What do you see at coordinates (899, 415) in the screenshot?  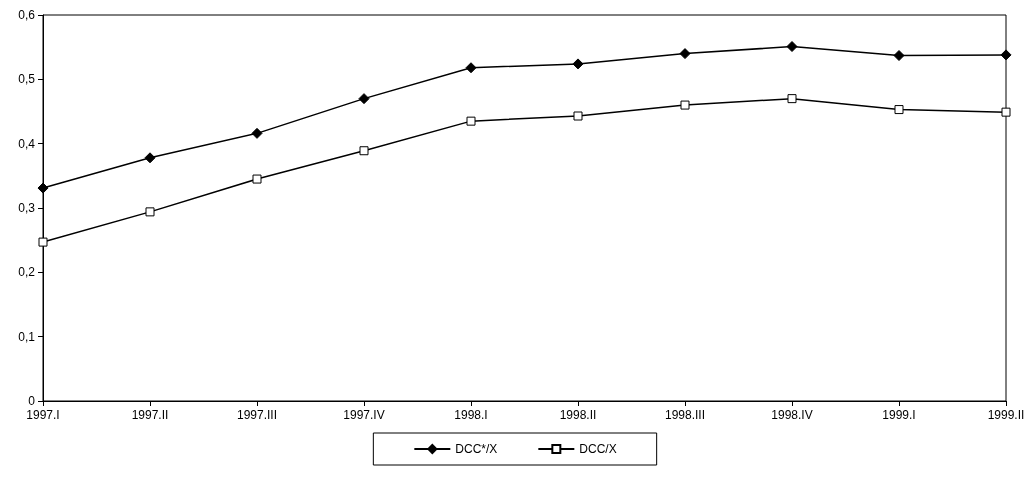 I see `x-tick-label: 1999.I` at bounding box center [899, 415].